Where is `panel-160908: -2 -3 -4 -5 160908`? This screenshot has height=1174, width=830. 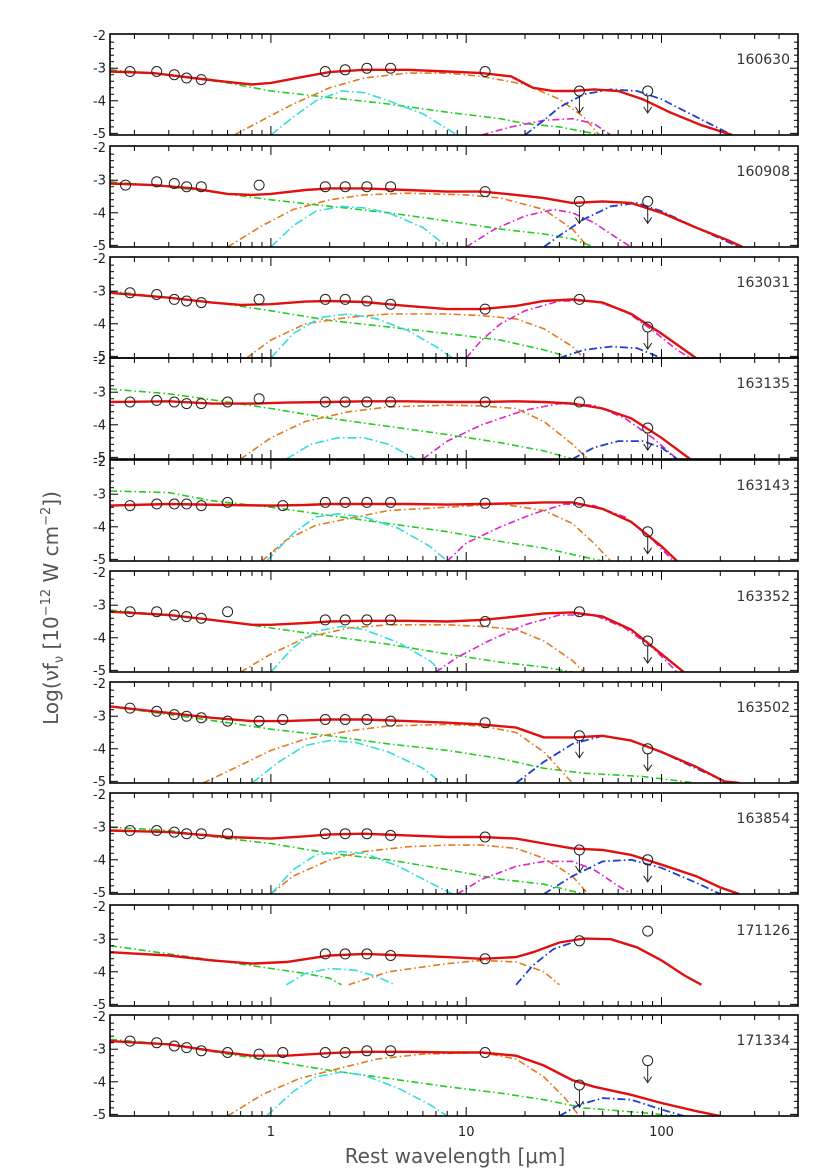 panel-160908: -2 -3 -4 -5 160908 is located at coordinates (446, 197).